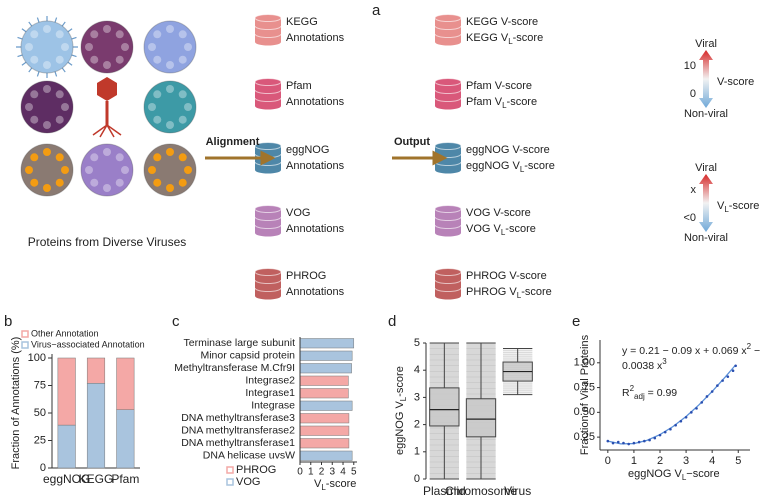 This screenshot has height=501, width=763. I want to click on arrow-label: Output, so click(412, 142).